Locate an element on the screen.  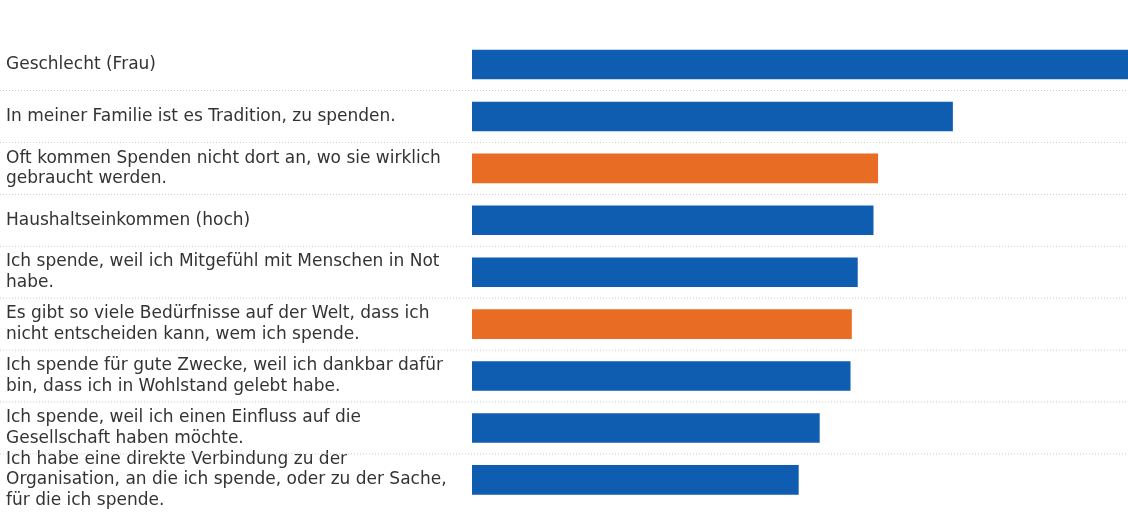
y-tick-label: Ich habe eine direkte Verbindung zu der Organisation, an die ich spende, oder zu der Sache, für die ich spende. is located at coordinates (226, 478).